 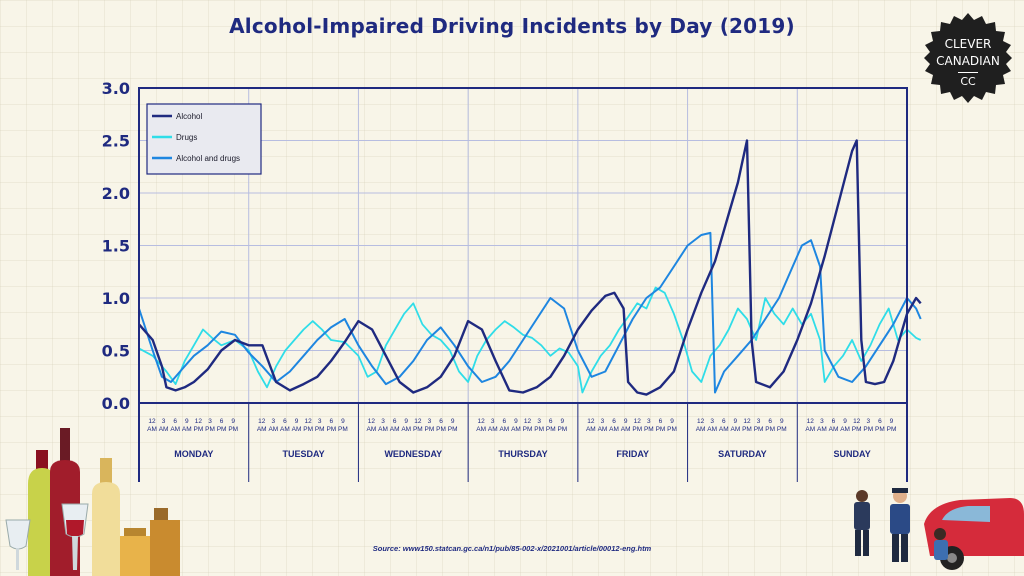 I want to click on brand-line2: CANADIAN, so click(x=968, y=61).